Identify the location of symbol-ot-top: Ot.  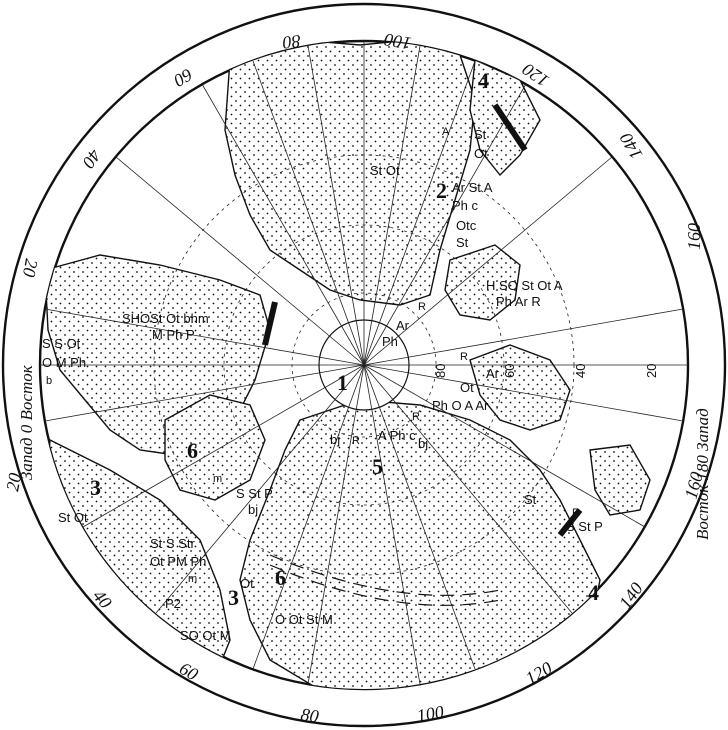
(481, 153).